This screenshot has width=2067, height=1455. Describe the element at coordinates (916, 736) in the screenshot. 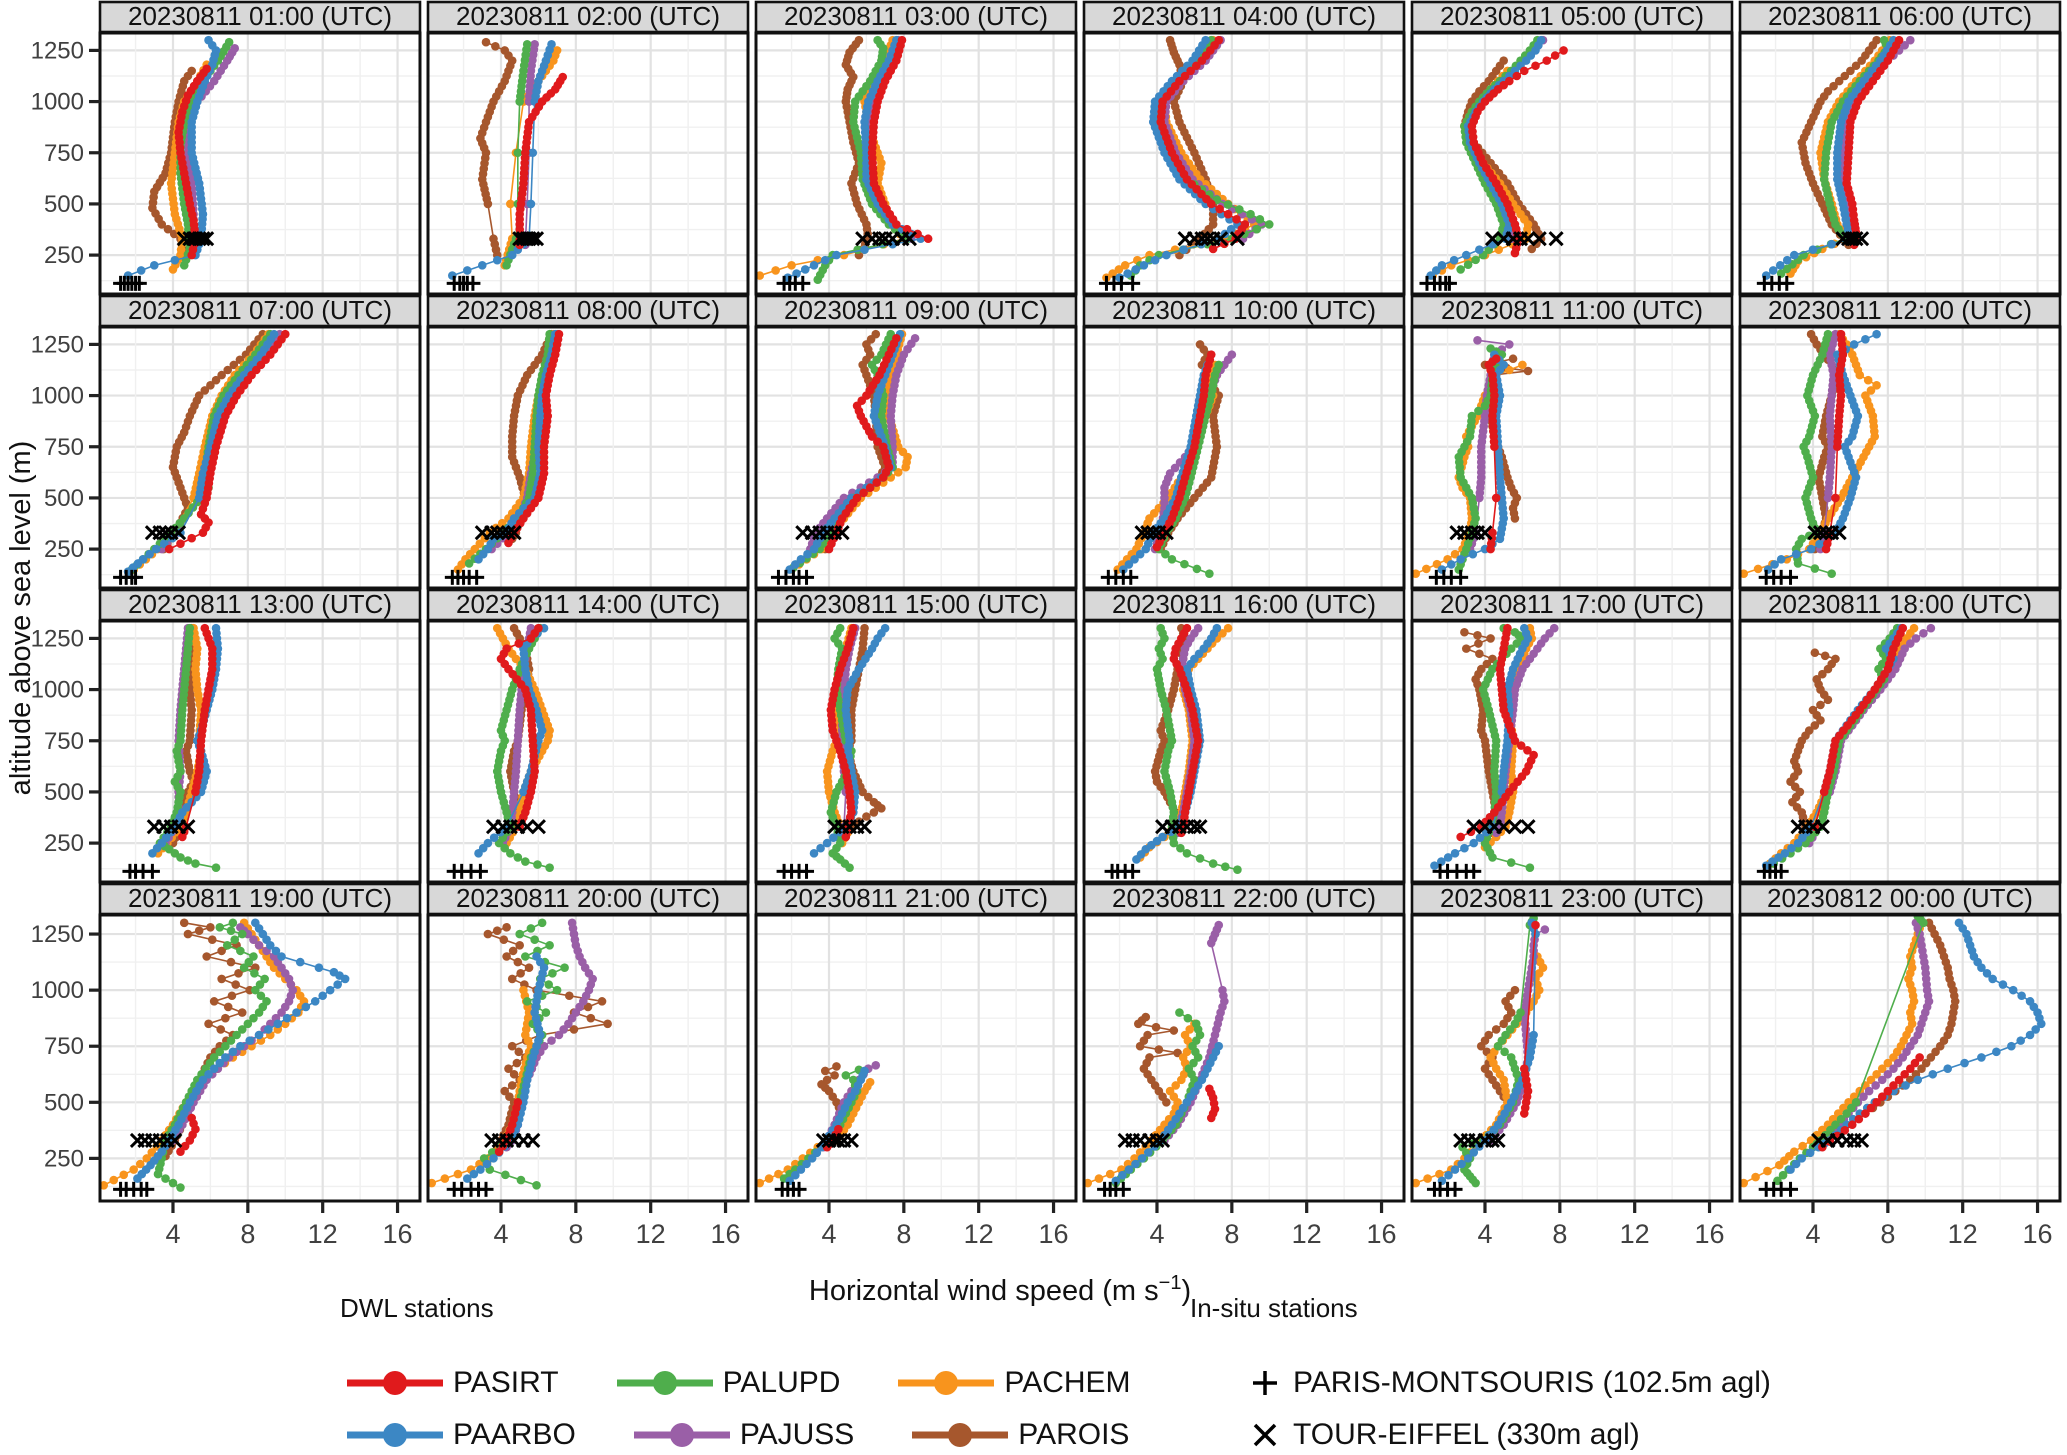

I see `facet-panel-15: 20230811 15:00 (UTC)` at that location.